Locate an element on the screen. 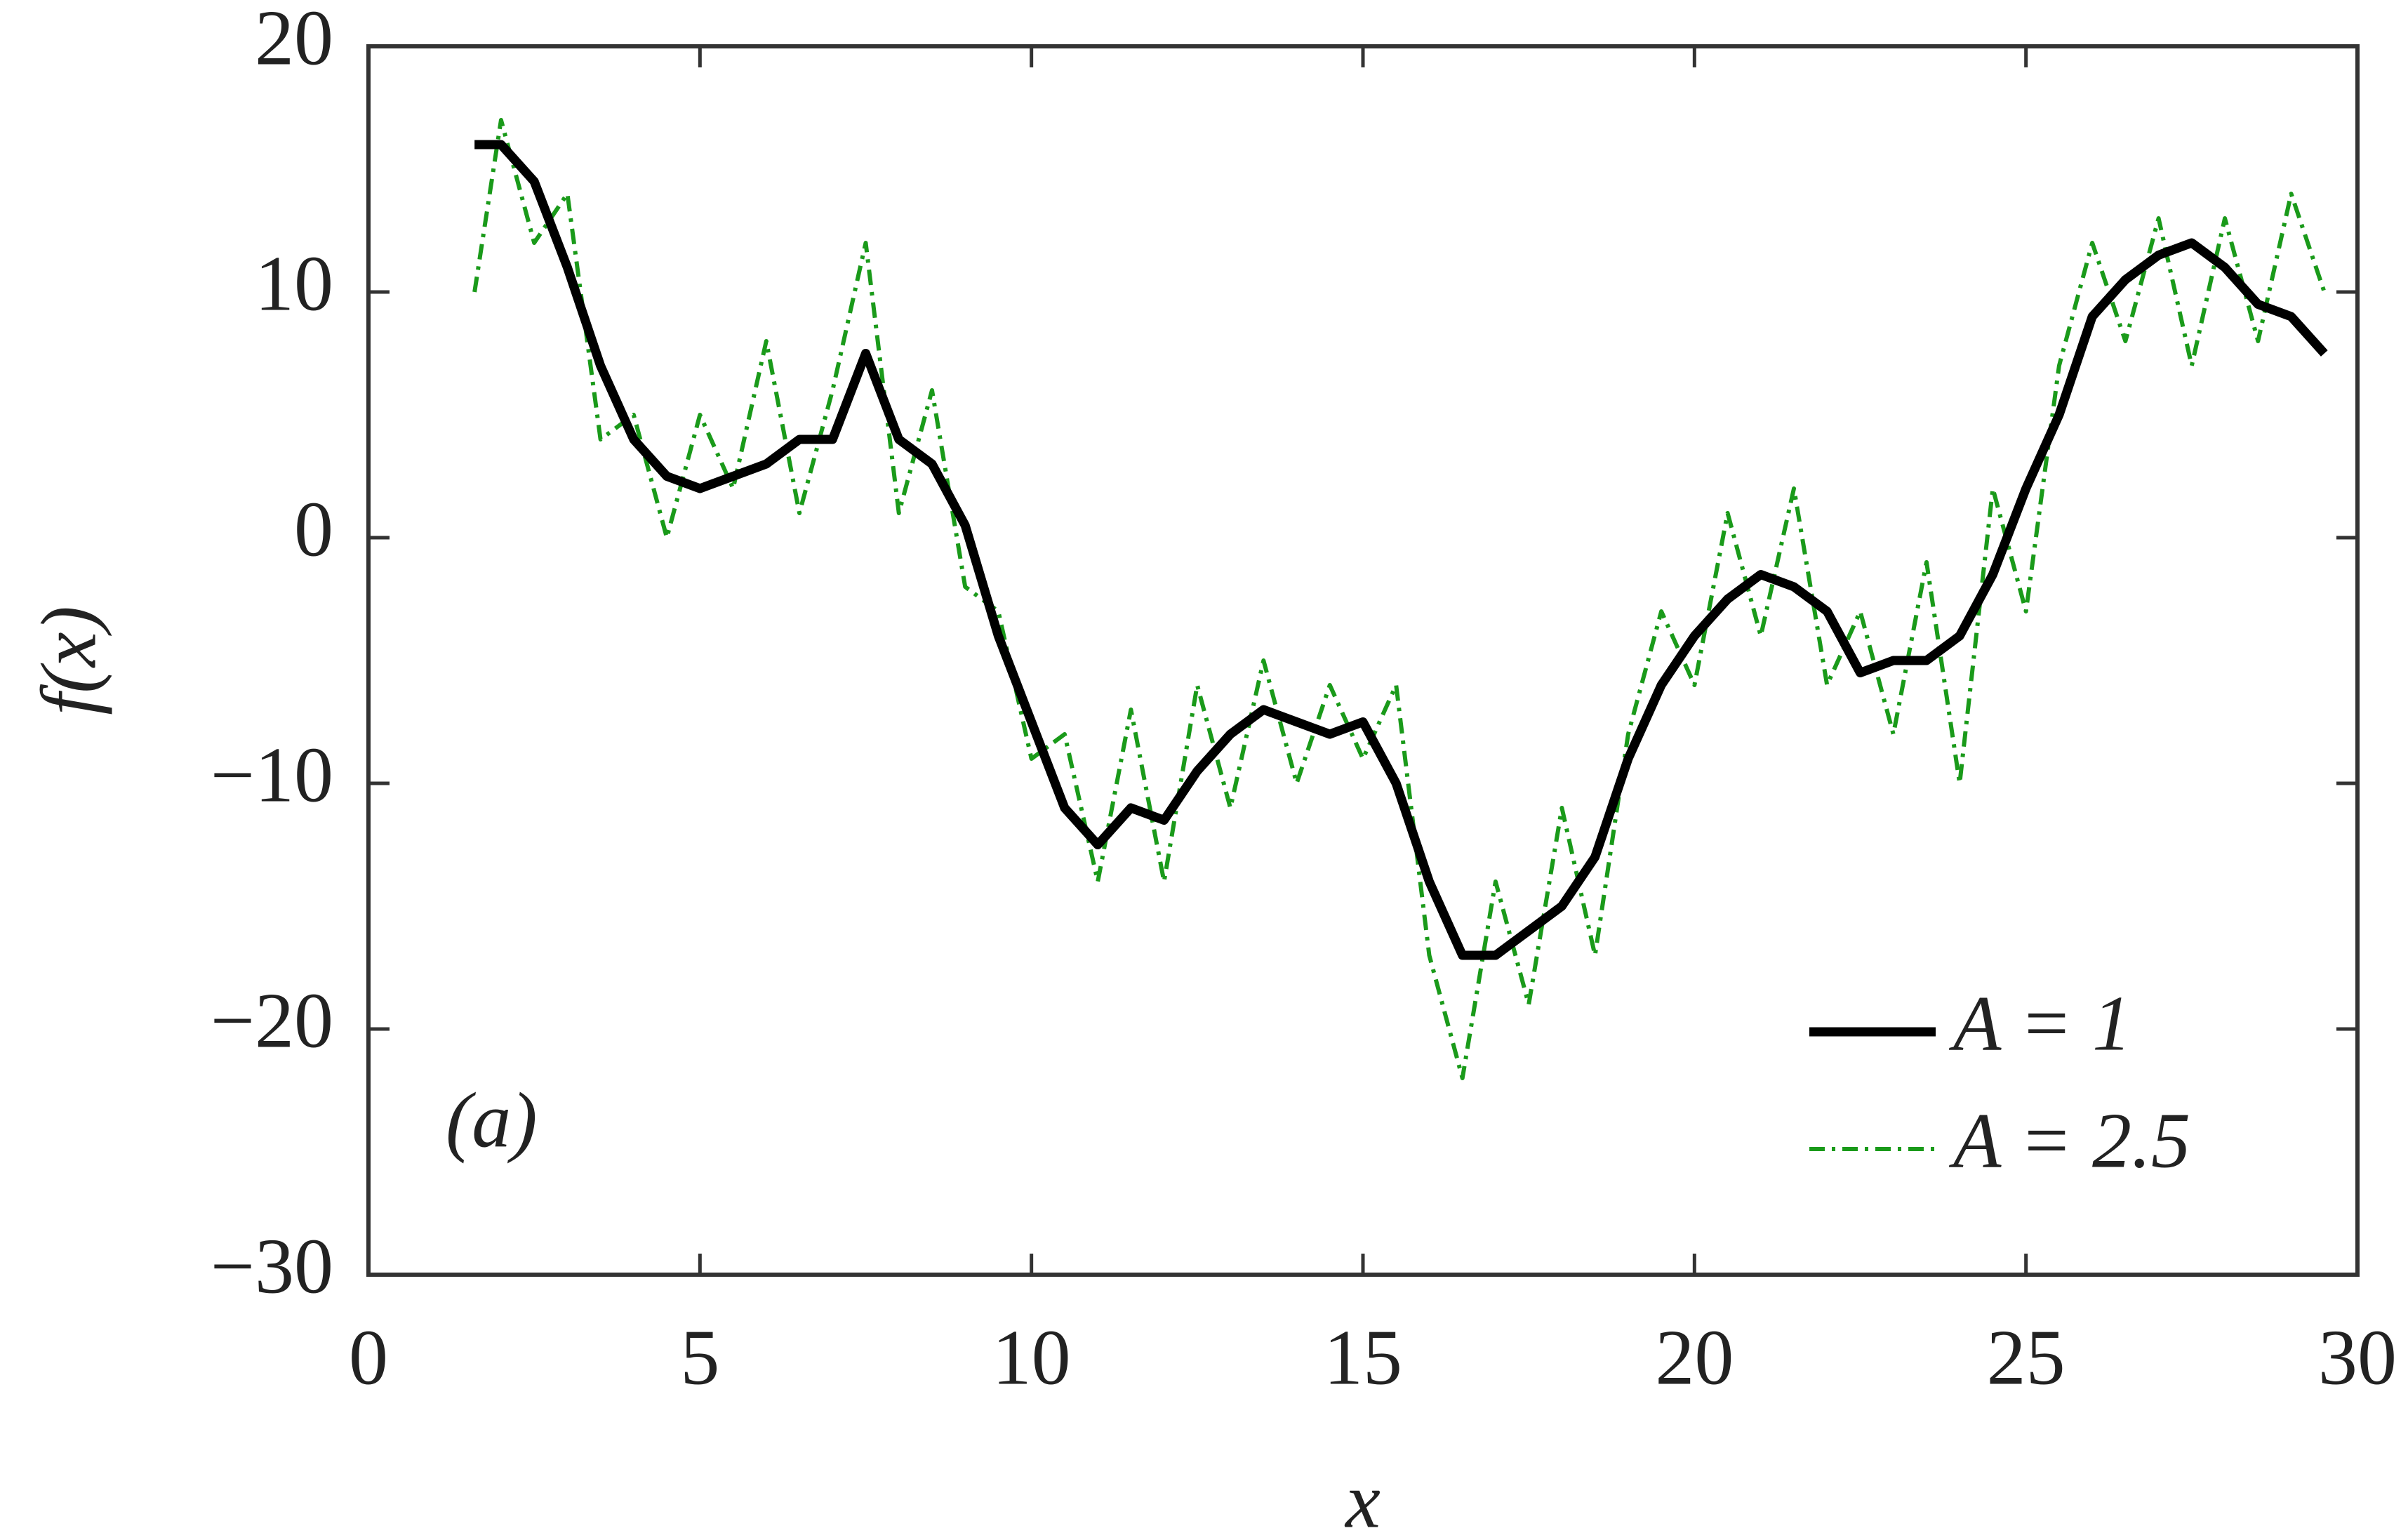 This screenshot has height=1540, width=2408. y-tick-label: −10 is located at coordinates (272, 776).